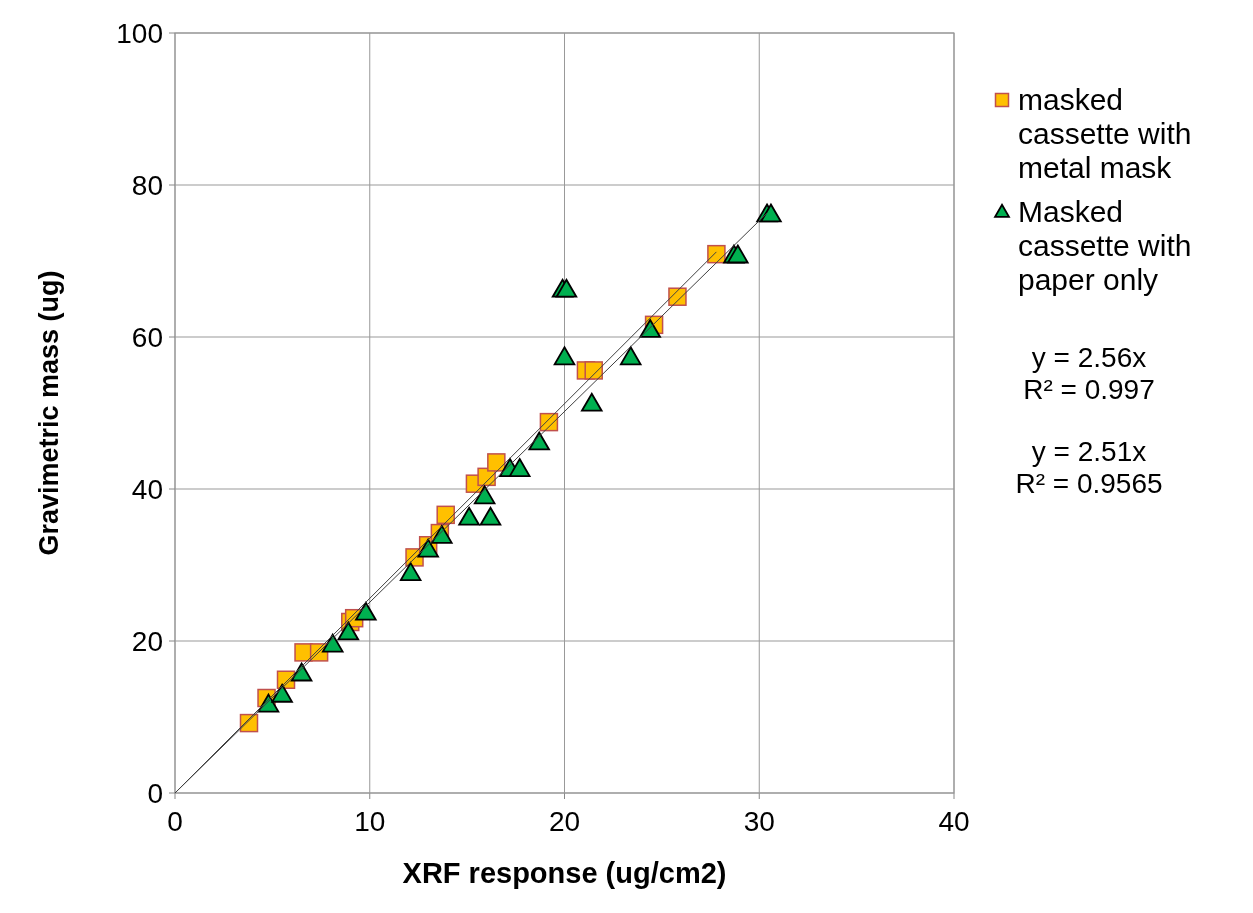 This screenshot has width=1253, height=913. I want to click on y-axis-title: Gravimetric mass (ug), so click(49, 413).